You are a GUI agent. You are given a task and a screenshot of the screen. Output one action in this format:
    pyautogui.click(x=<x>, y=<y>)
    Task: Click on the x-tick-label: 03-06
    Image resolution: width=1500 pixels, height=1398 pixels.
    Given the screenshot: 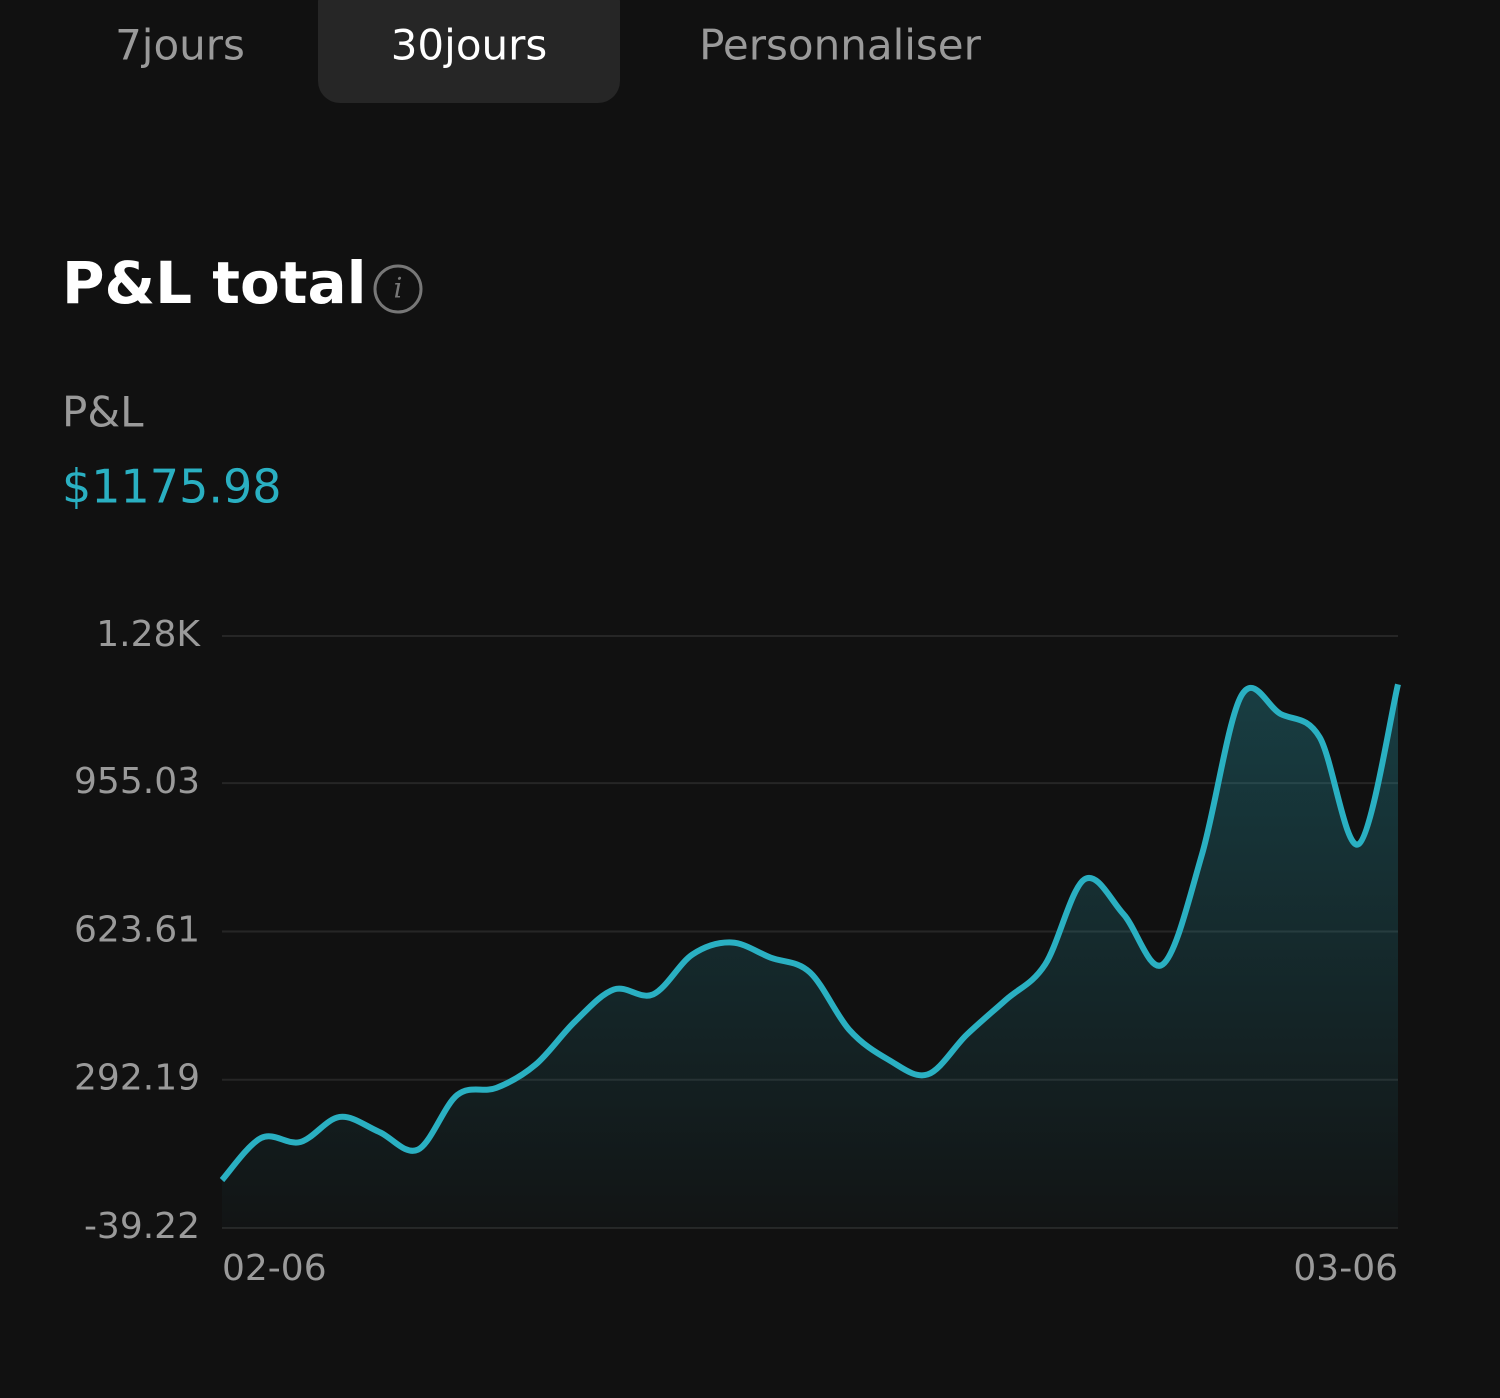 What is the action you would take?
    pyautogui.click(x=1345, y=1268)
    